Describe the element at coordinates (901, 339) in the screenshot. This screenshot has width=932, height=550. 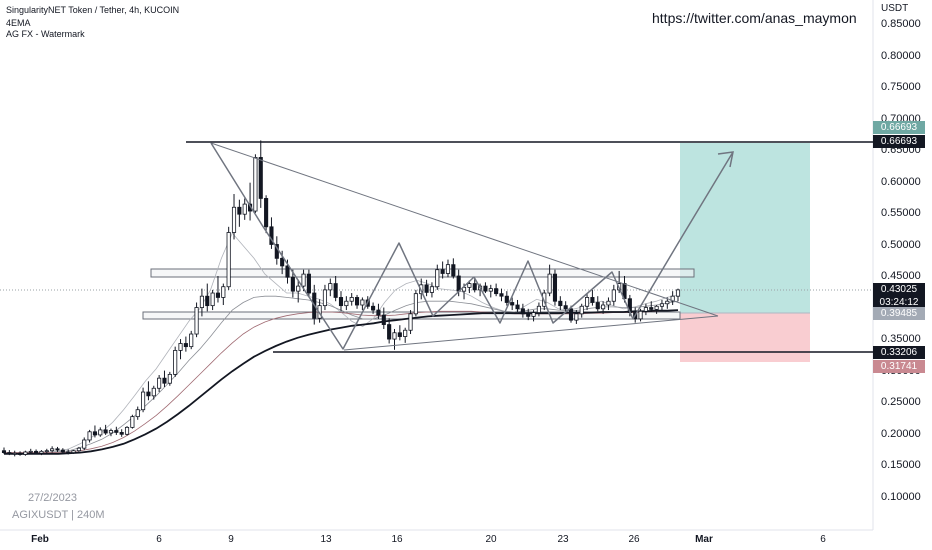
I see `price-tick-label: 0.35000` at that location.